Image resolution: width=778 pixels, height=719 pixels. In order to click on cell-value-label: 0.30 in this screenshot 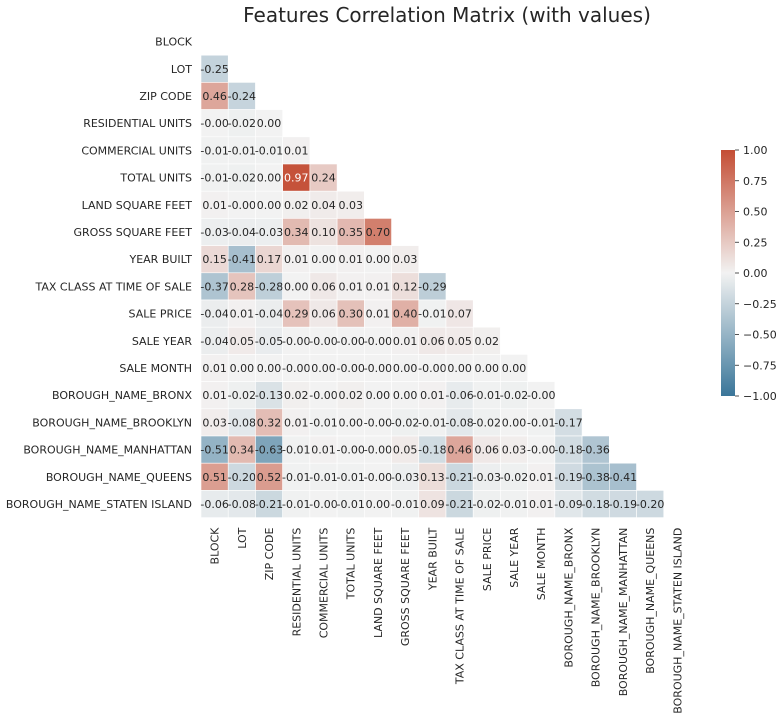, I will do `click(350, 314)`.